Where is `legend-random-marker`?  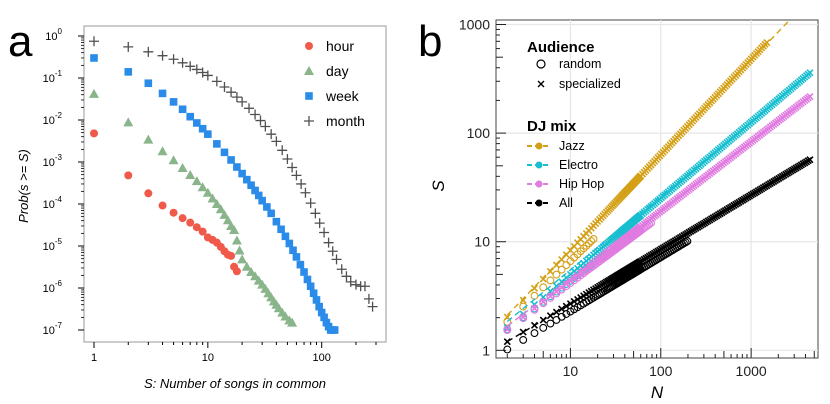
legend-random-marker is located at coordinates (541, 64).